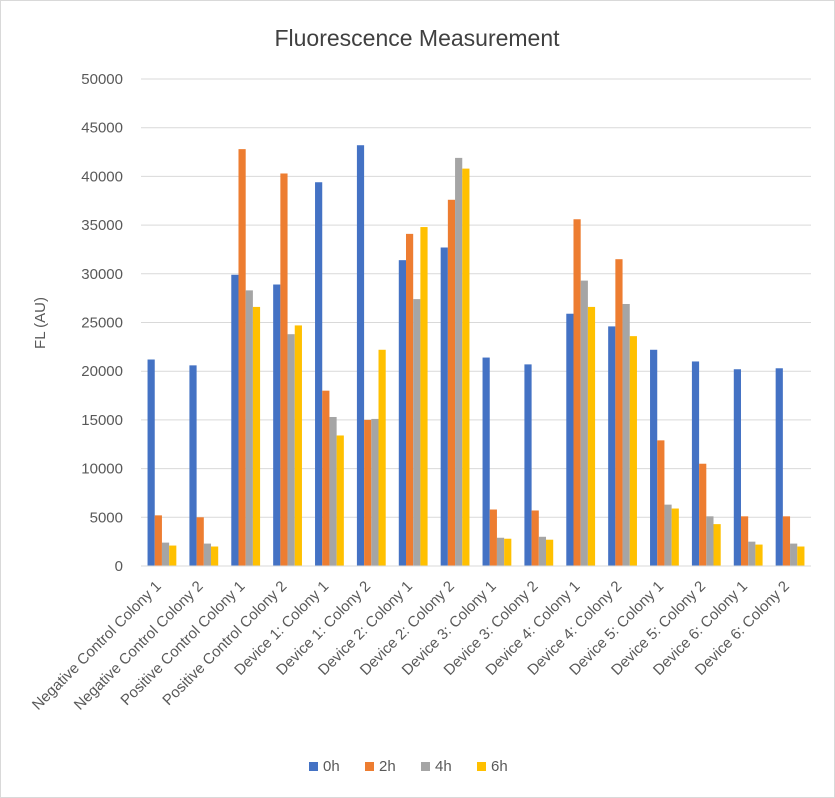  I want to click on chart-title: Fluorescence Measurement, so click(417, 38).